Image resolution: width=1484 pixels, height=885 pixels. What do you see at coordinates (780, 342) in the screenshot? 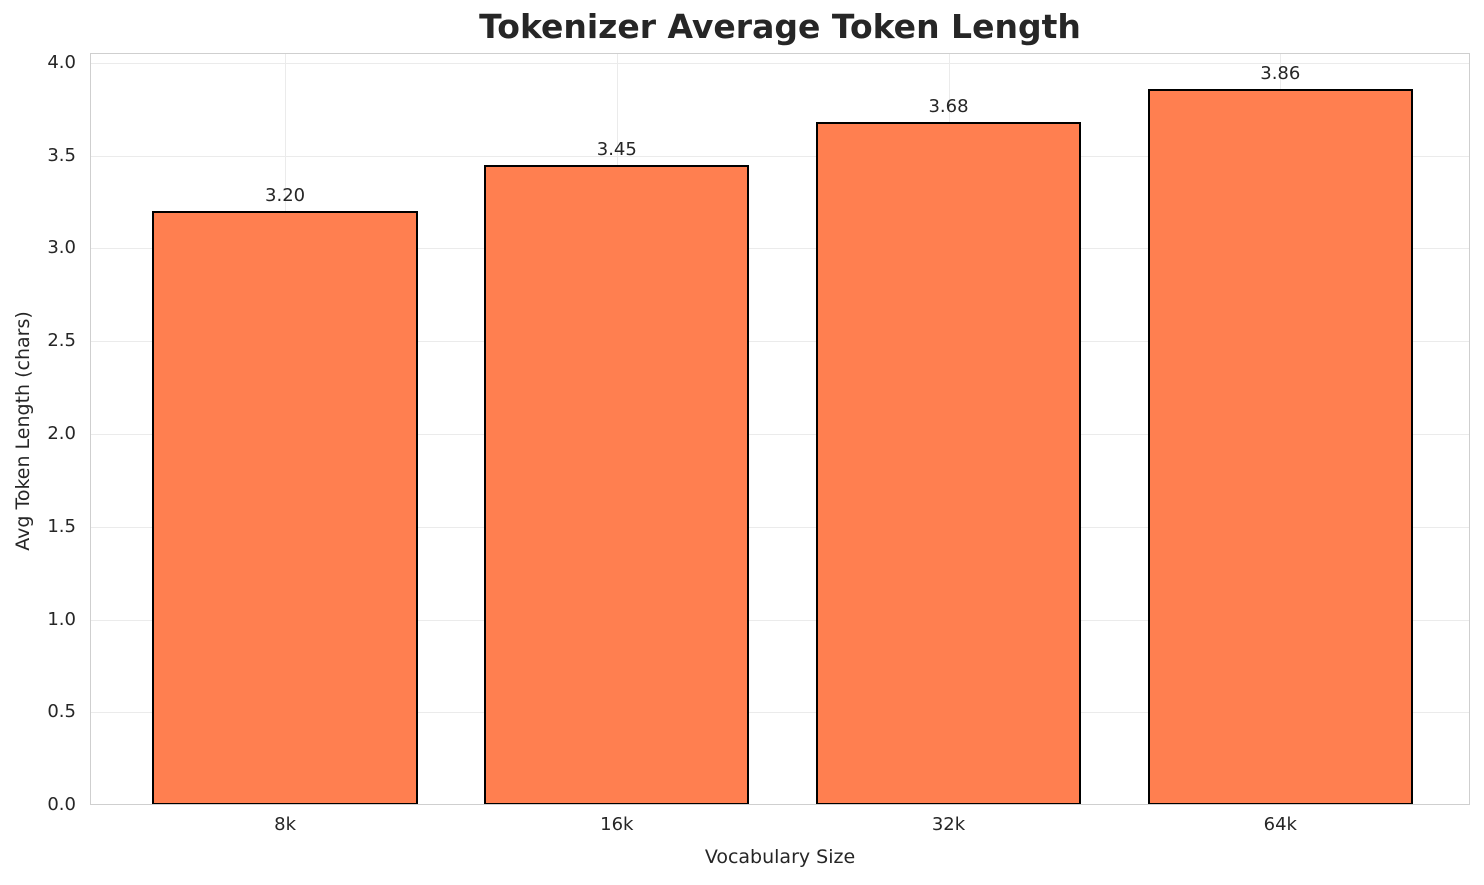
I see `gridline-y-2.5` at bounding box center [780, 342].